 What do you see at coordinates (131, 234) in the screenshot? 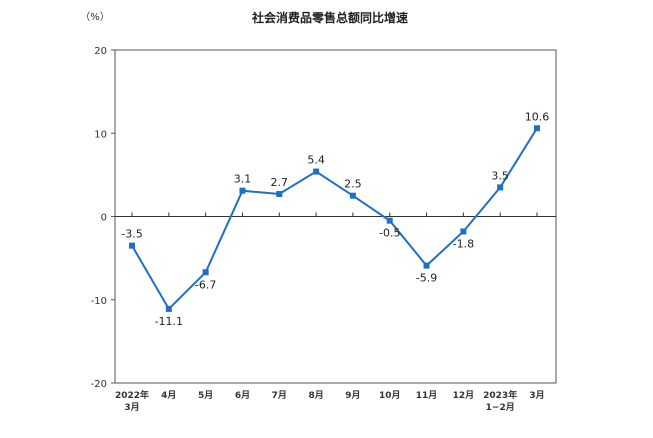
I see `data-label: -3.5` at bounding box center [131, 234].